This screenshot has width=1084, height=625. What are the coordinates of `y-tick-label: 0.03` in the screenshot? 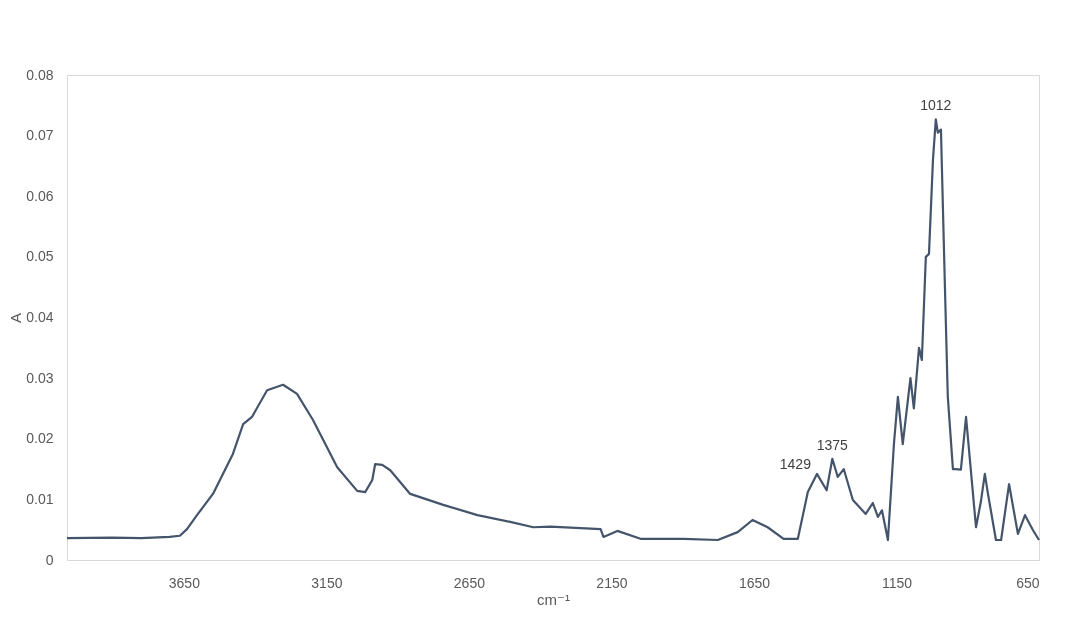 It's located at (40, 377).